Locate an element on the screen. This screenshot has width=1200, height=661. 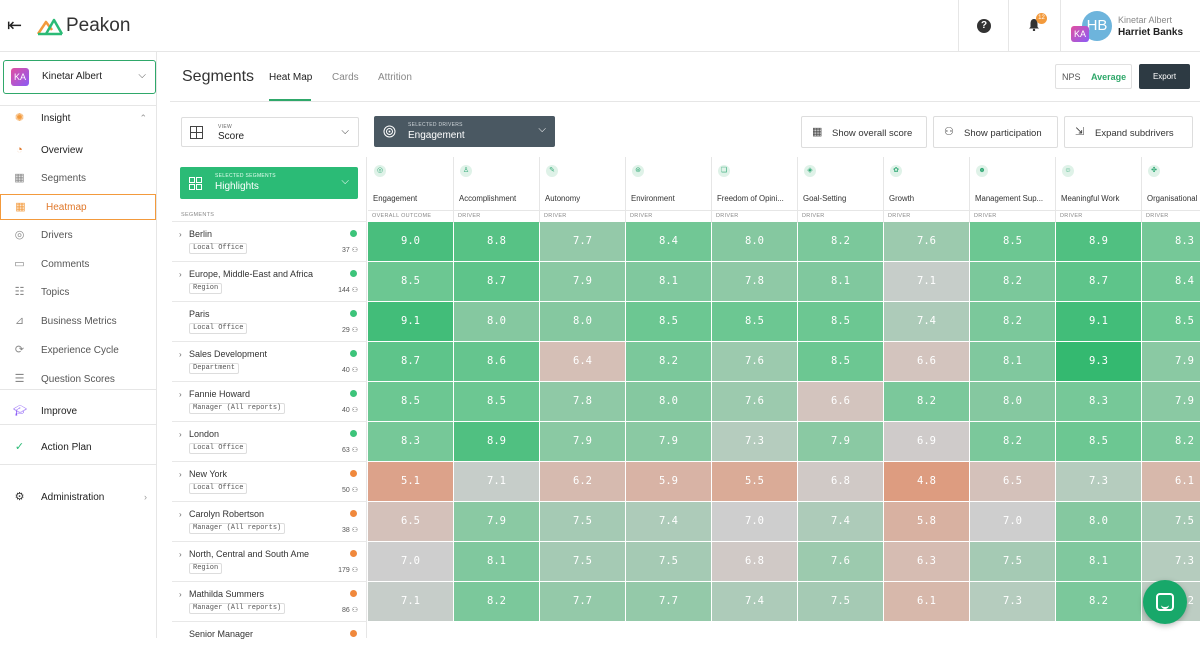
heatmap-cell: 9.1 is located at coordinates (410, 321).